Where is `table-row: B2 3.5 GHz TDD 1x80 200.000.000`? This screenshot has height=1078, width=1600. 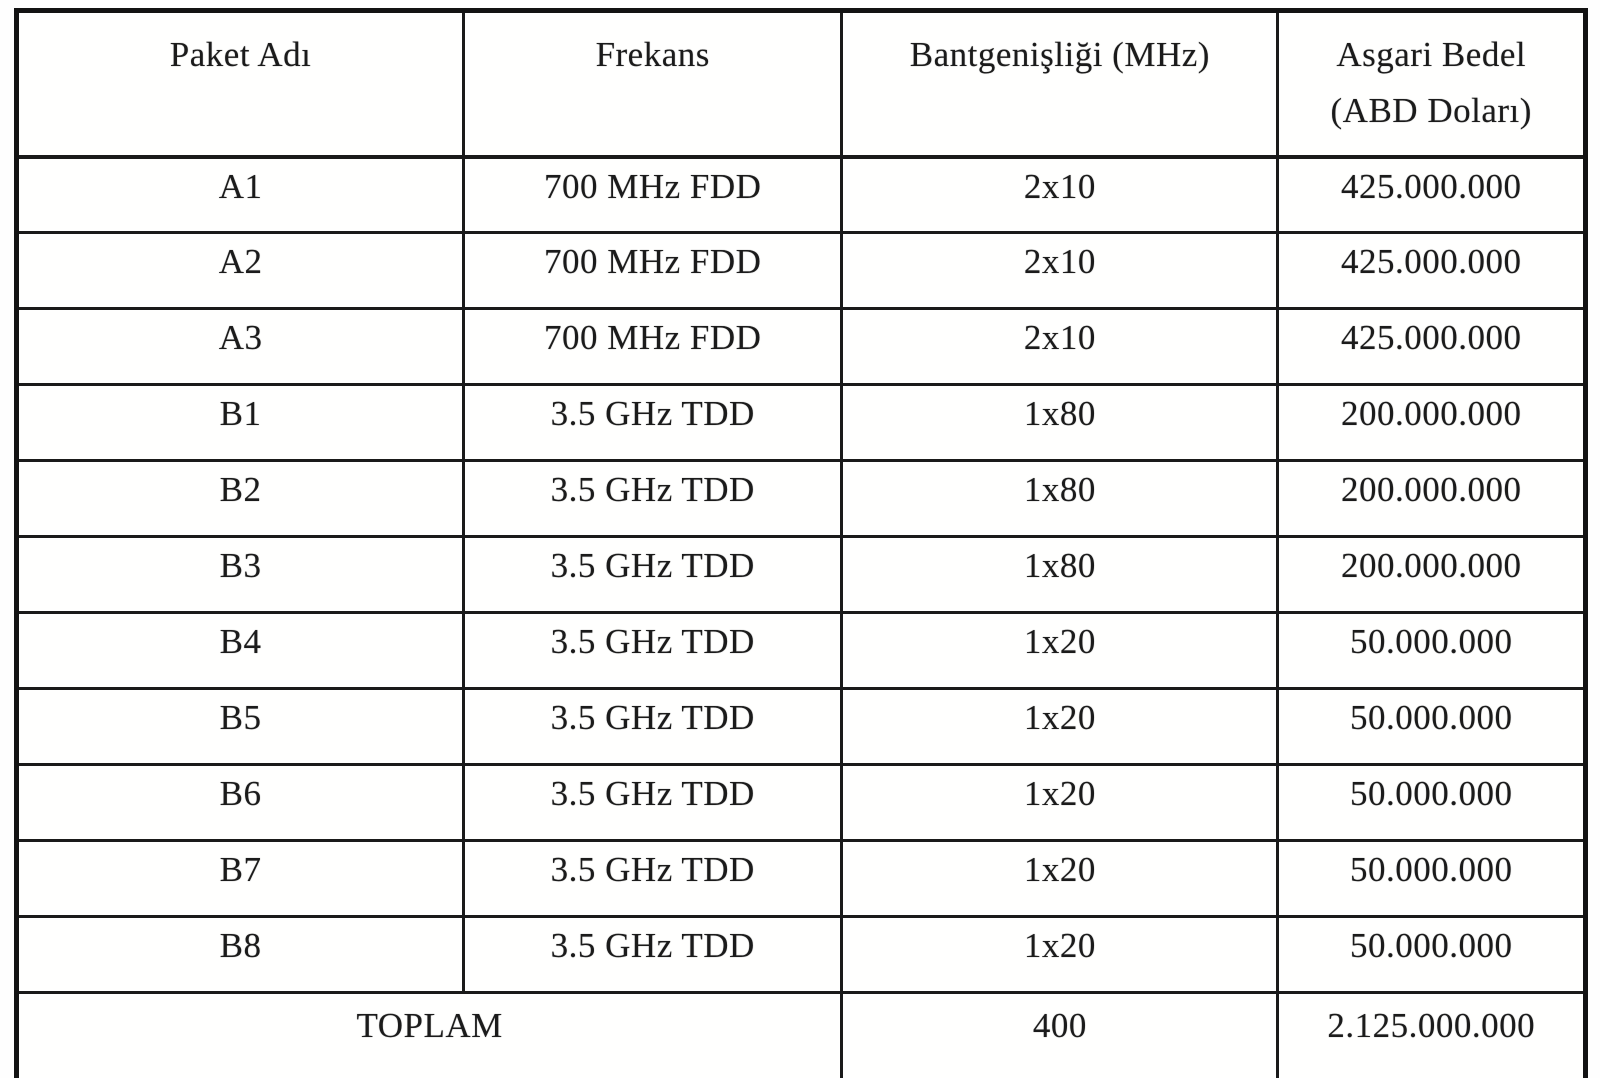
table-row: B2 3.5 GHz TDD 1x80 200.000.000 is located at coordinates (800, 498).